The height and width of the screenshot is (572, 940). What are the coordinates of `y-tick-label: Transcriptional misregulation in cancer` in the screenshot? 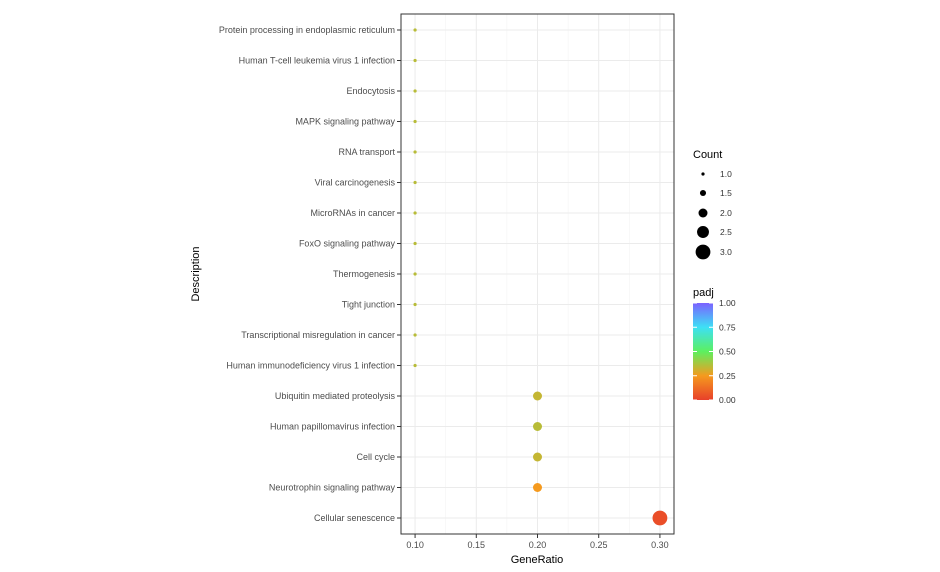 It's located at (318, 335).